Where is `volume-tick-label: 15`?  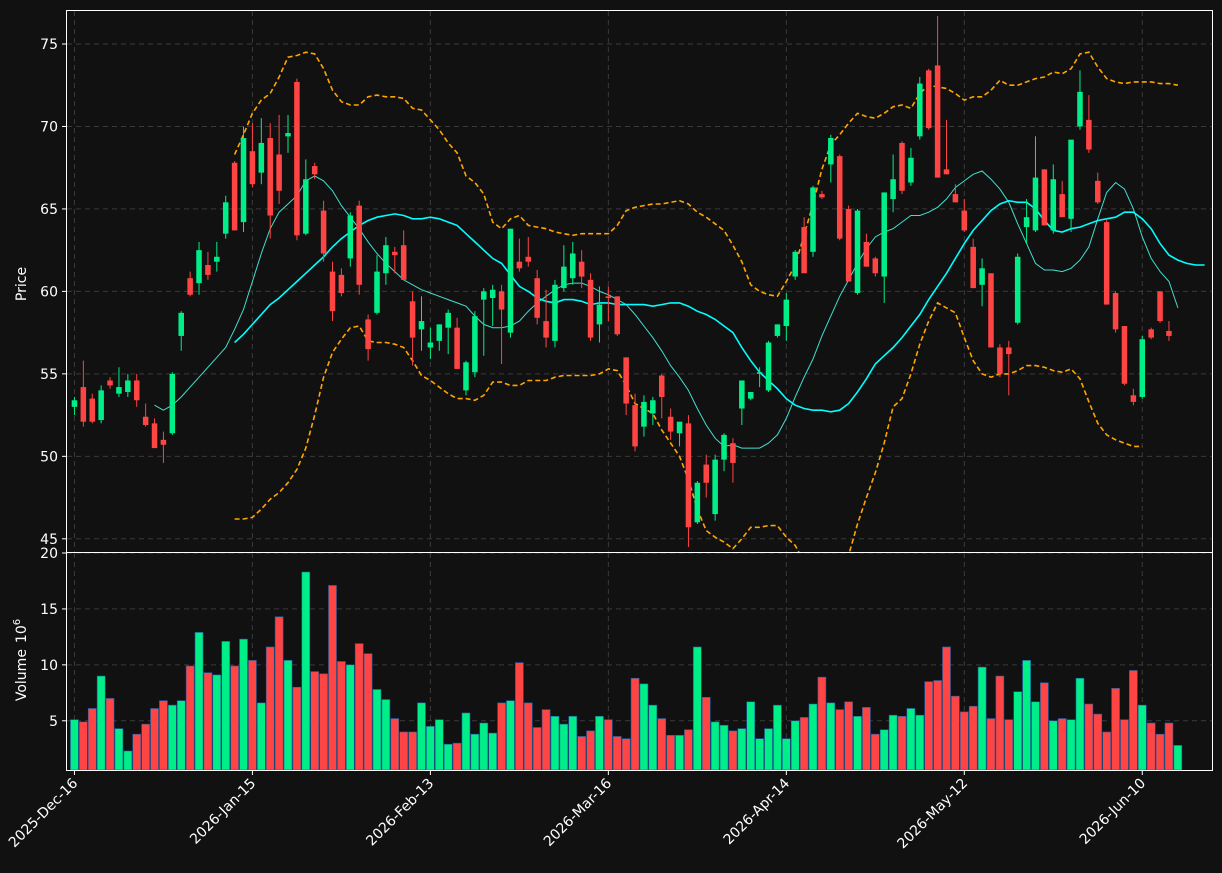
volume-tick-label: 15 is located at coordinates (49, 610).